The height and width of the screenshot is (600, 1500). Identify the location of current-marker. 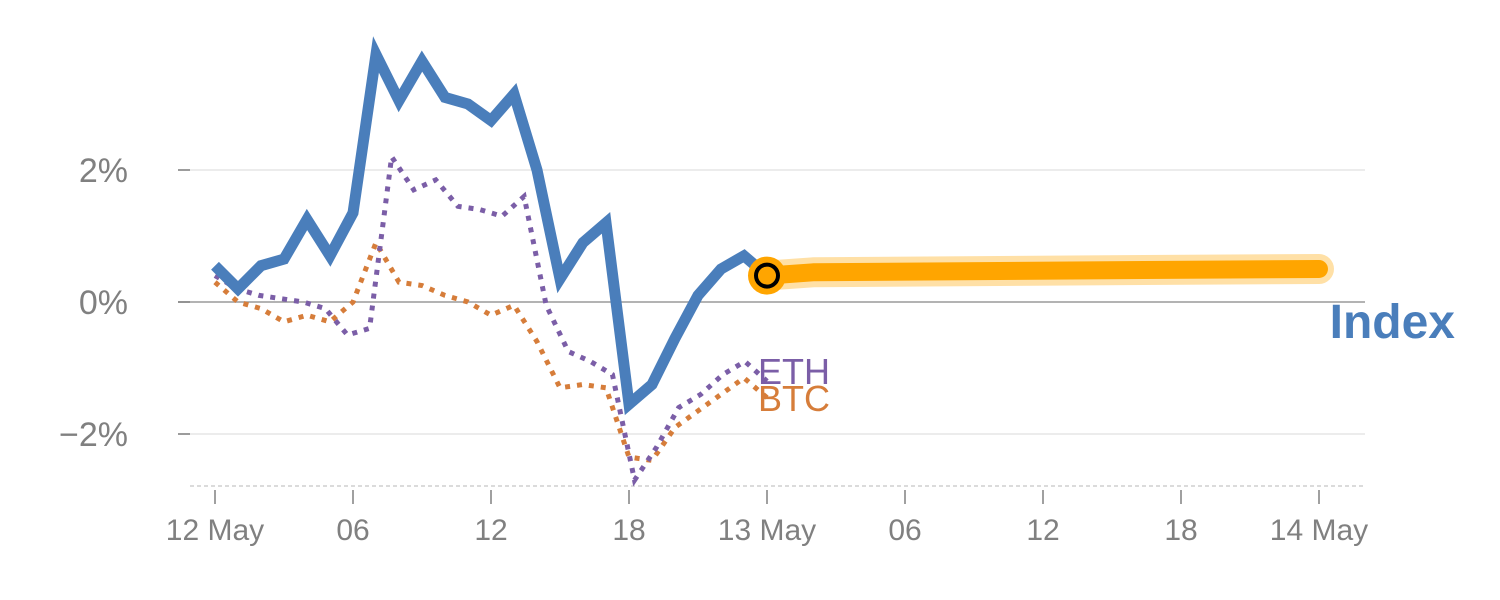
(767, 275).